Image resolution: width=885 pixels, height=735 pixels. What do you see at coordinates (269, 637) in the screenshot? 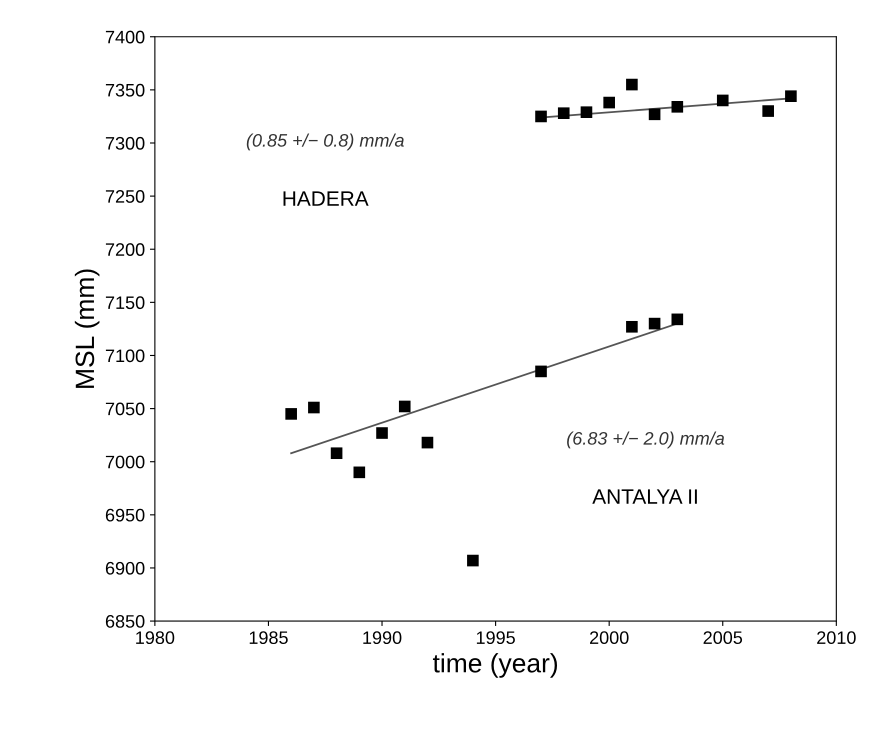
I see `x-tick-label: 1985` at bounding box center [269, 637].